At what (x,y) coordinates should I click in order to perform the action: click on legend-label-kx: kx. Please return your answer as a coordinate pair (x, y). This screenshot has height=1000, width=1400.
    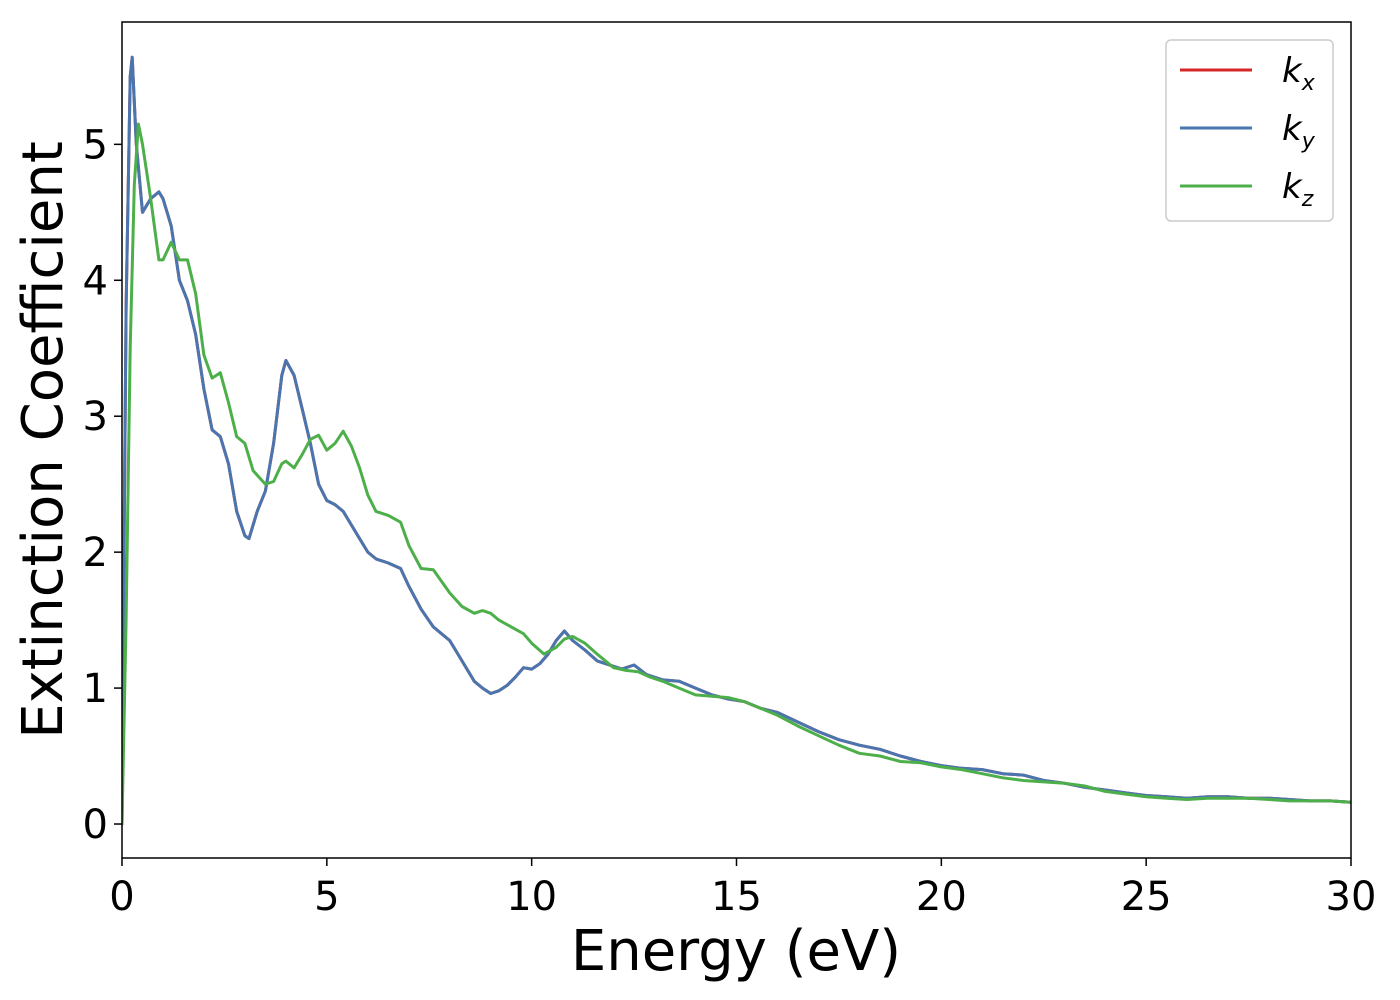
    Looking at the image, I should click on (1299, 73).